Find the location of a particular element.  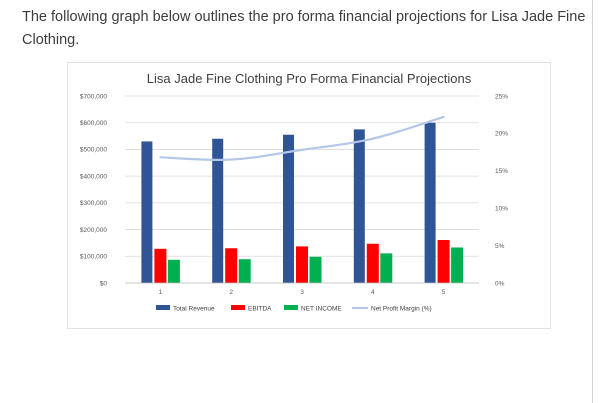

y-left-tick-label: $500,000 is located at coordinates (93, 150).